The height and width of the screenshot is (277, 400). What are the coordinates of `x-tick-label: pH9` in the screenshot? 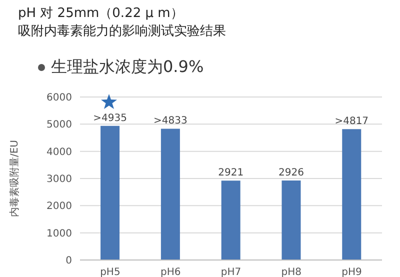 It's located at (352, 272).